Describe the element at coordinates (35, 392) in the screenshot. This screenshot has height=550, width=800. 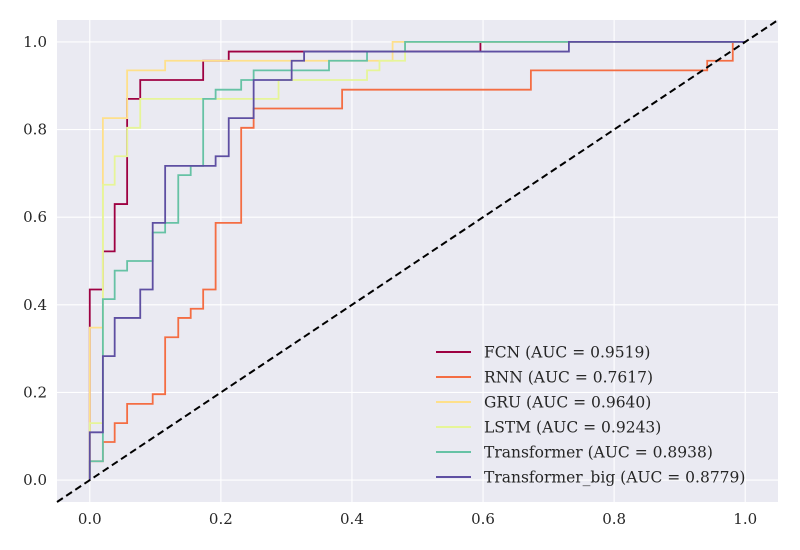
I see `y-tick-label: 0.2` at that location.